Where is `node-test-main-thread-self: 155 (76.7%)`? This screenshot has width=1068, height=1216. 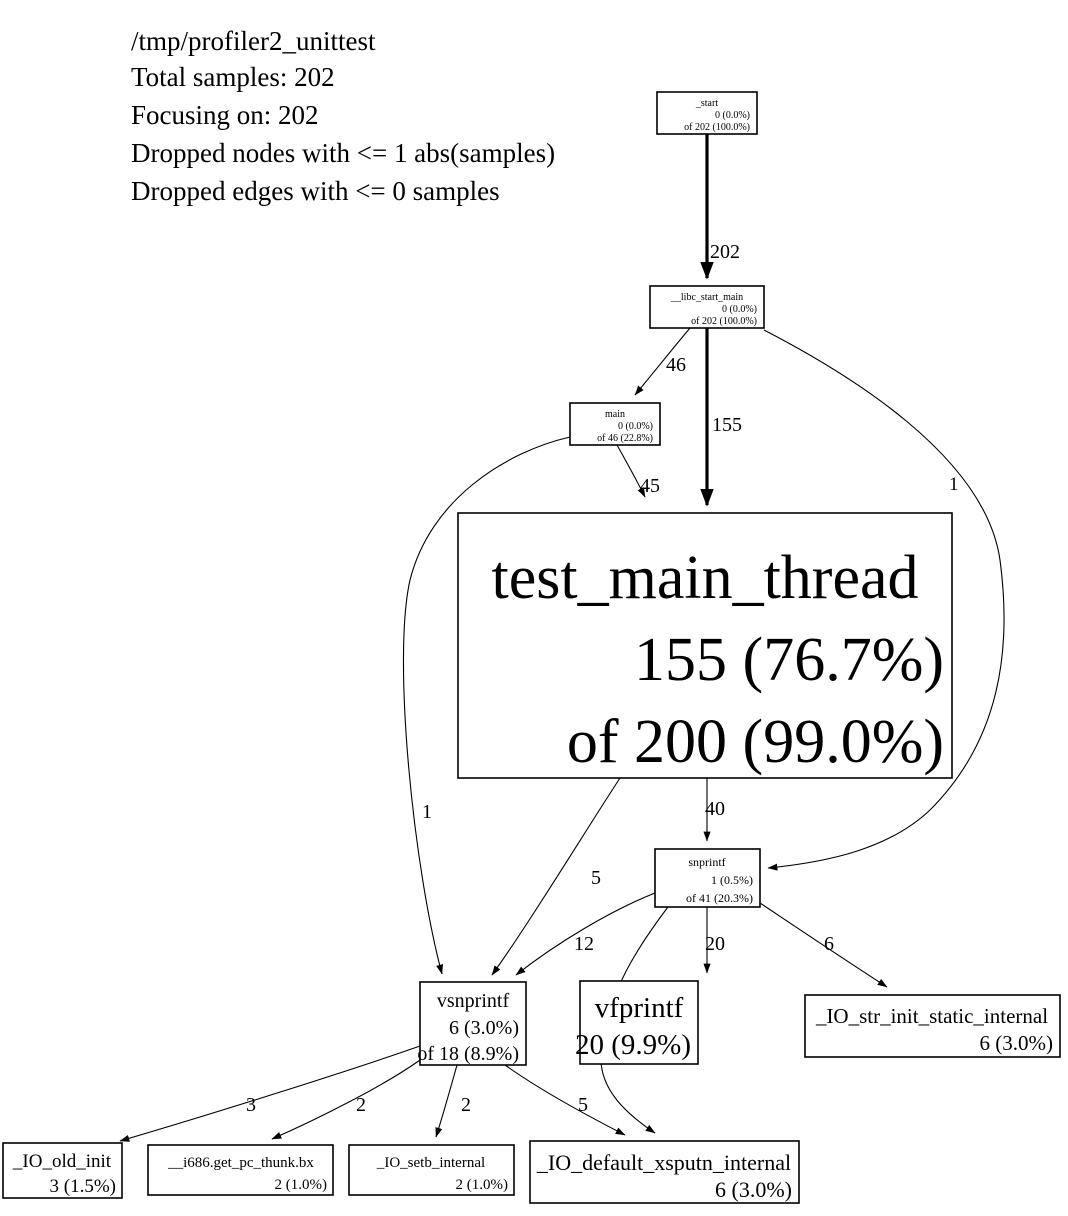 node-test-main-thread-self: 155 (76.7%) is located at coordinates (789, 660).